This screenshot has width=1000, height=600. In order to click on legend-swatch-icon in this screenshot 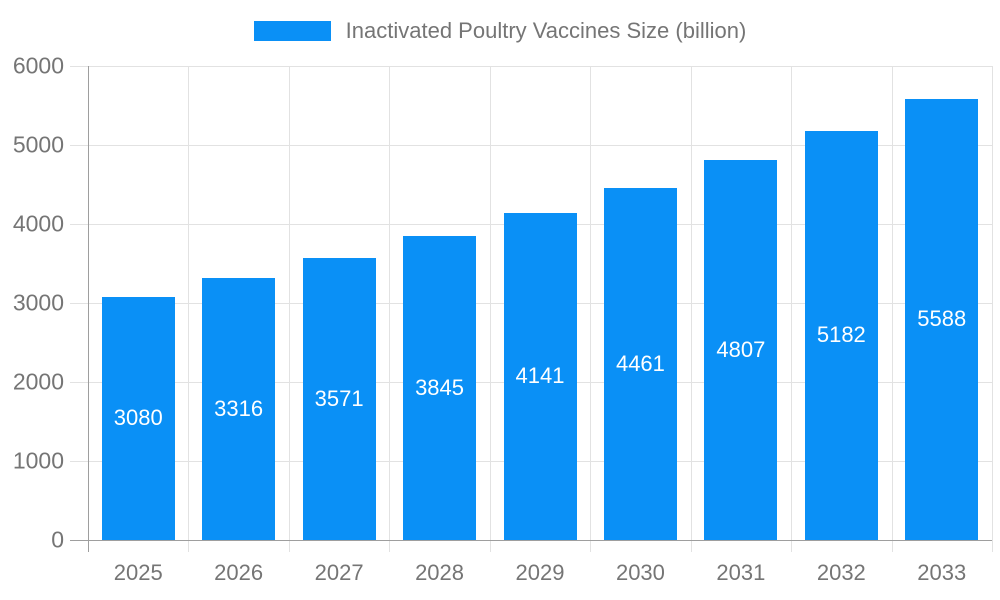, I will do `click(292, 31)`.